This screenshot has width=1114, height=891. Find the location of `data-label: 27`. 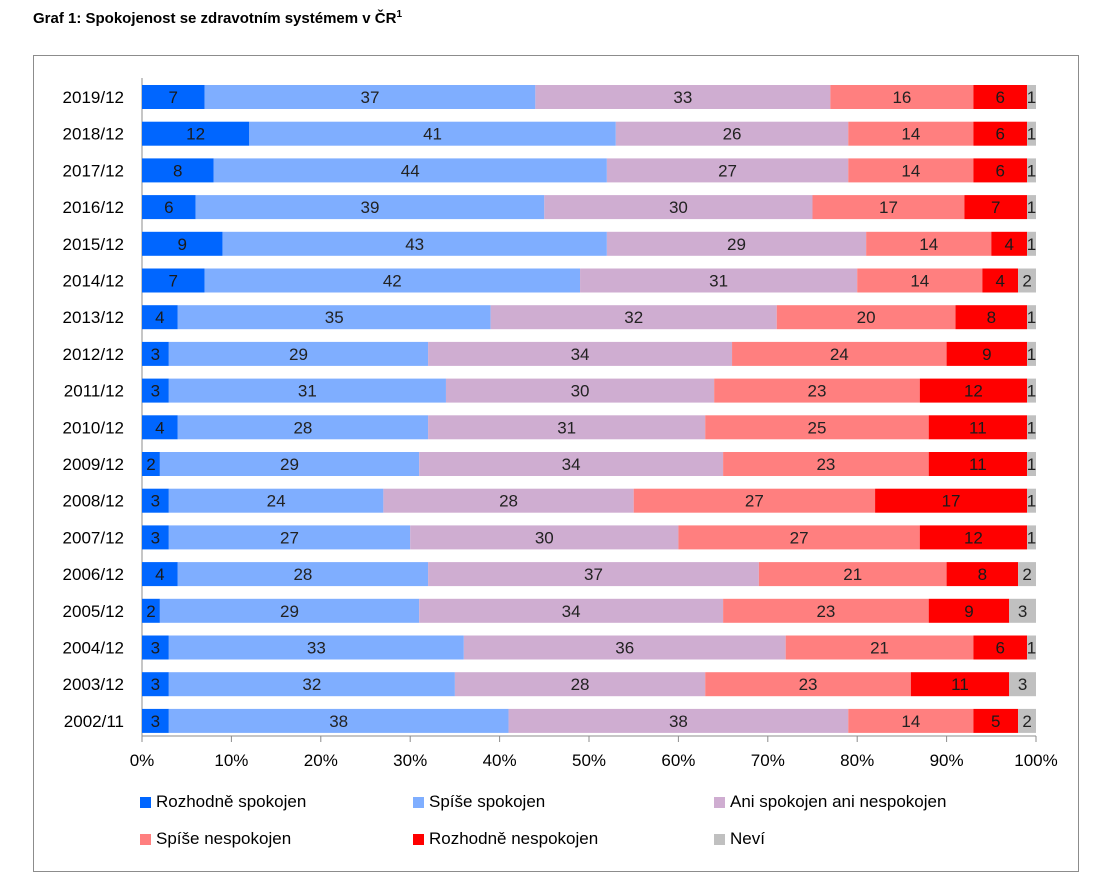

data-label: 27 is located at coordinates (289, 537).